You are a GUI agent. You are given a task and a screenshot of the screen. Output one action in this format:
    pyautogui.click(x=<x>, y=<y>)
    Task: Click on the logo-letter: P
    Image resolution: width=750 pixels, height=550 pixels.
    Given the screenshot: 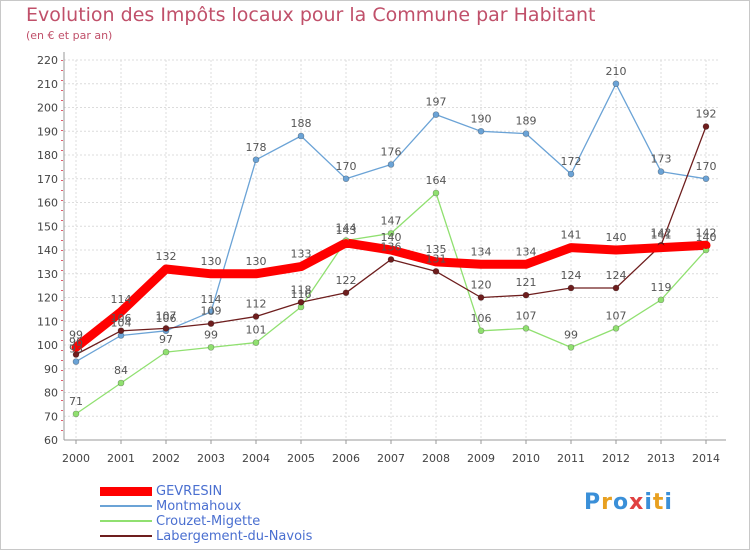 What is the action you would take?
    pyautogui.click(x=593, y=502)
    